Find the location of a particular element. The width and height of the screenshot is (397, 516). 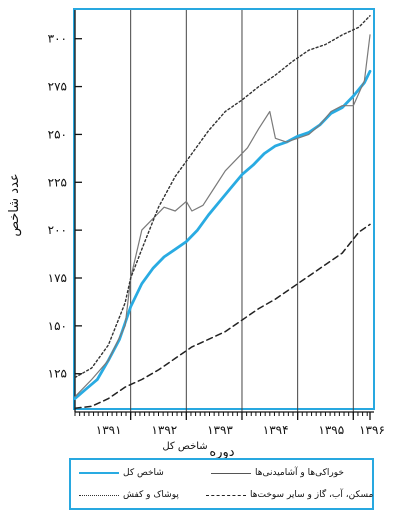

y-tick-label: ۳۰۰ is located at coordinates (57, 39).